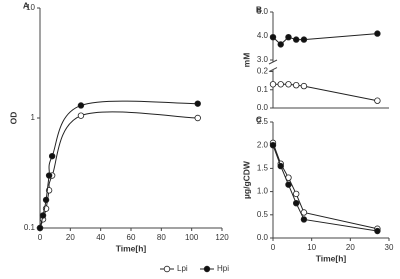 The image size is (400, 279). Describe the element at coordinates (263, 35) in the screenshot. I see `y-tick-label: 4.0` at that location.